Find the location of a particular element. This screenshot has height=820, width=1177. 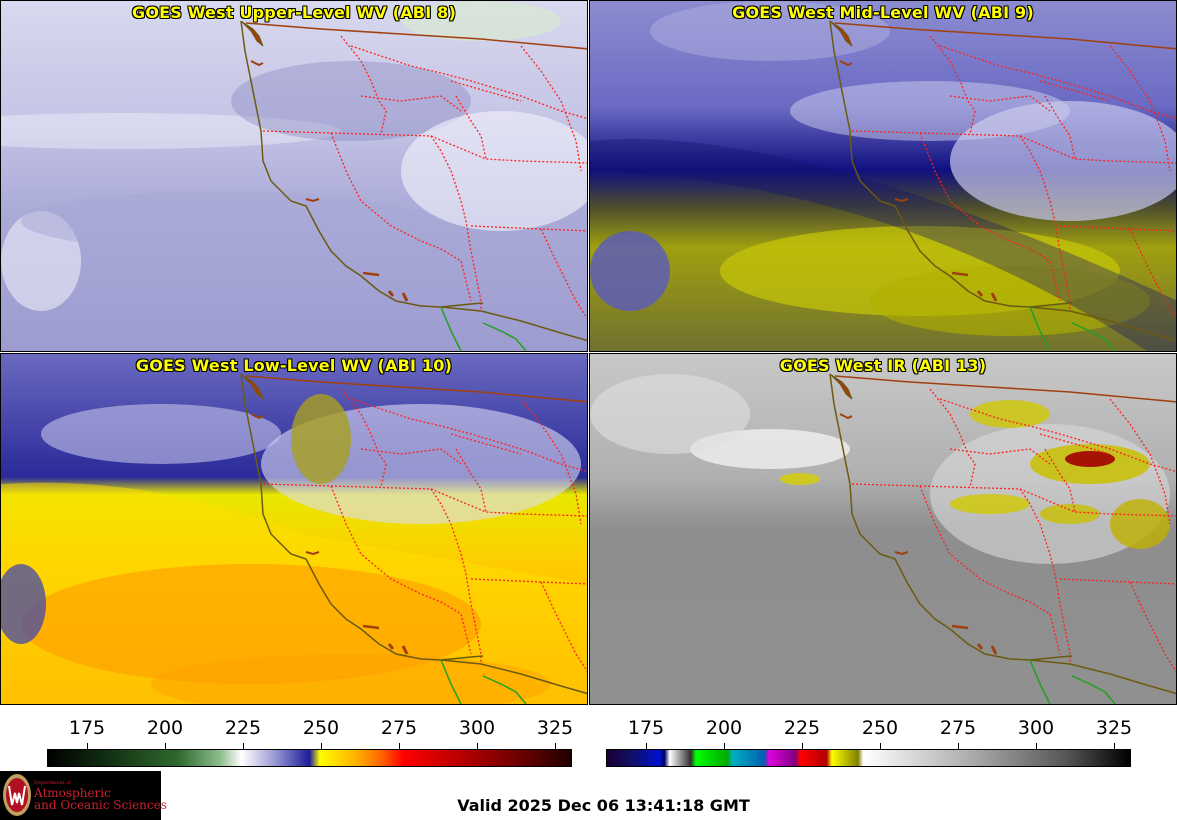

logo-line-2: and Oceanic Sciences is located at coordinates (100, 805).